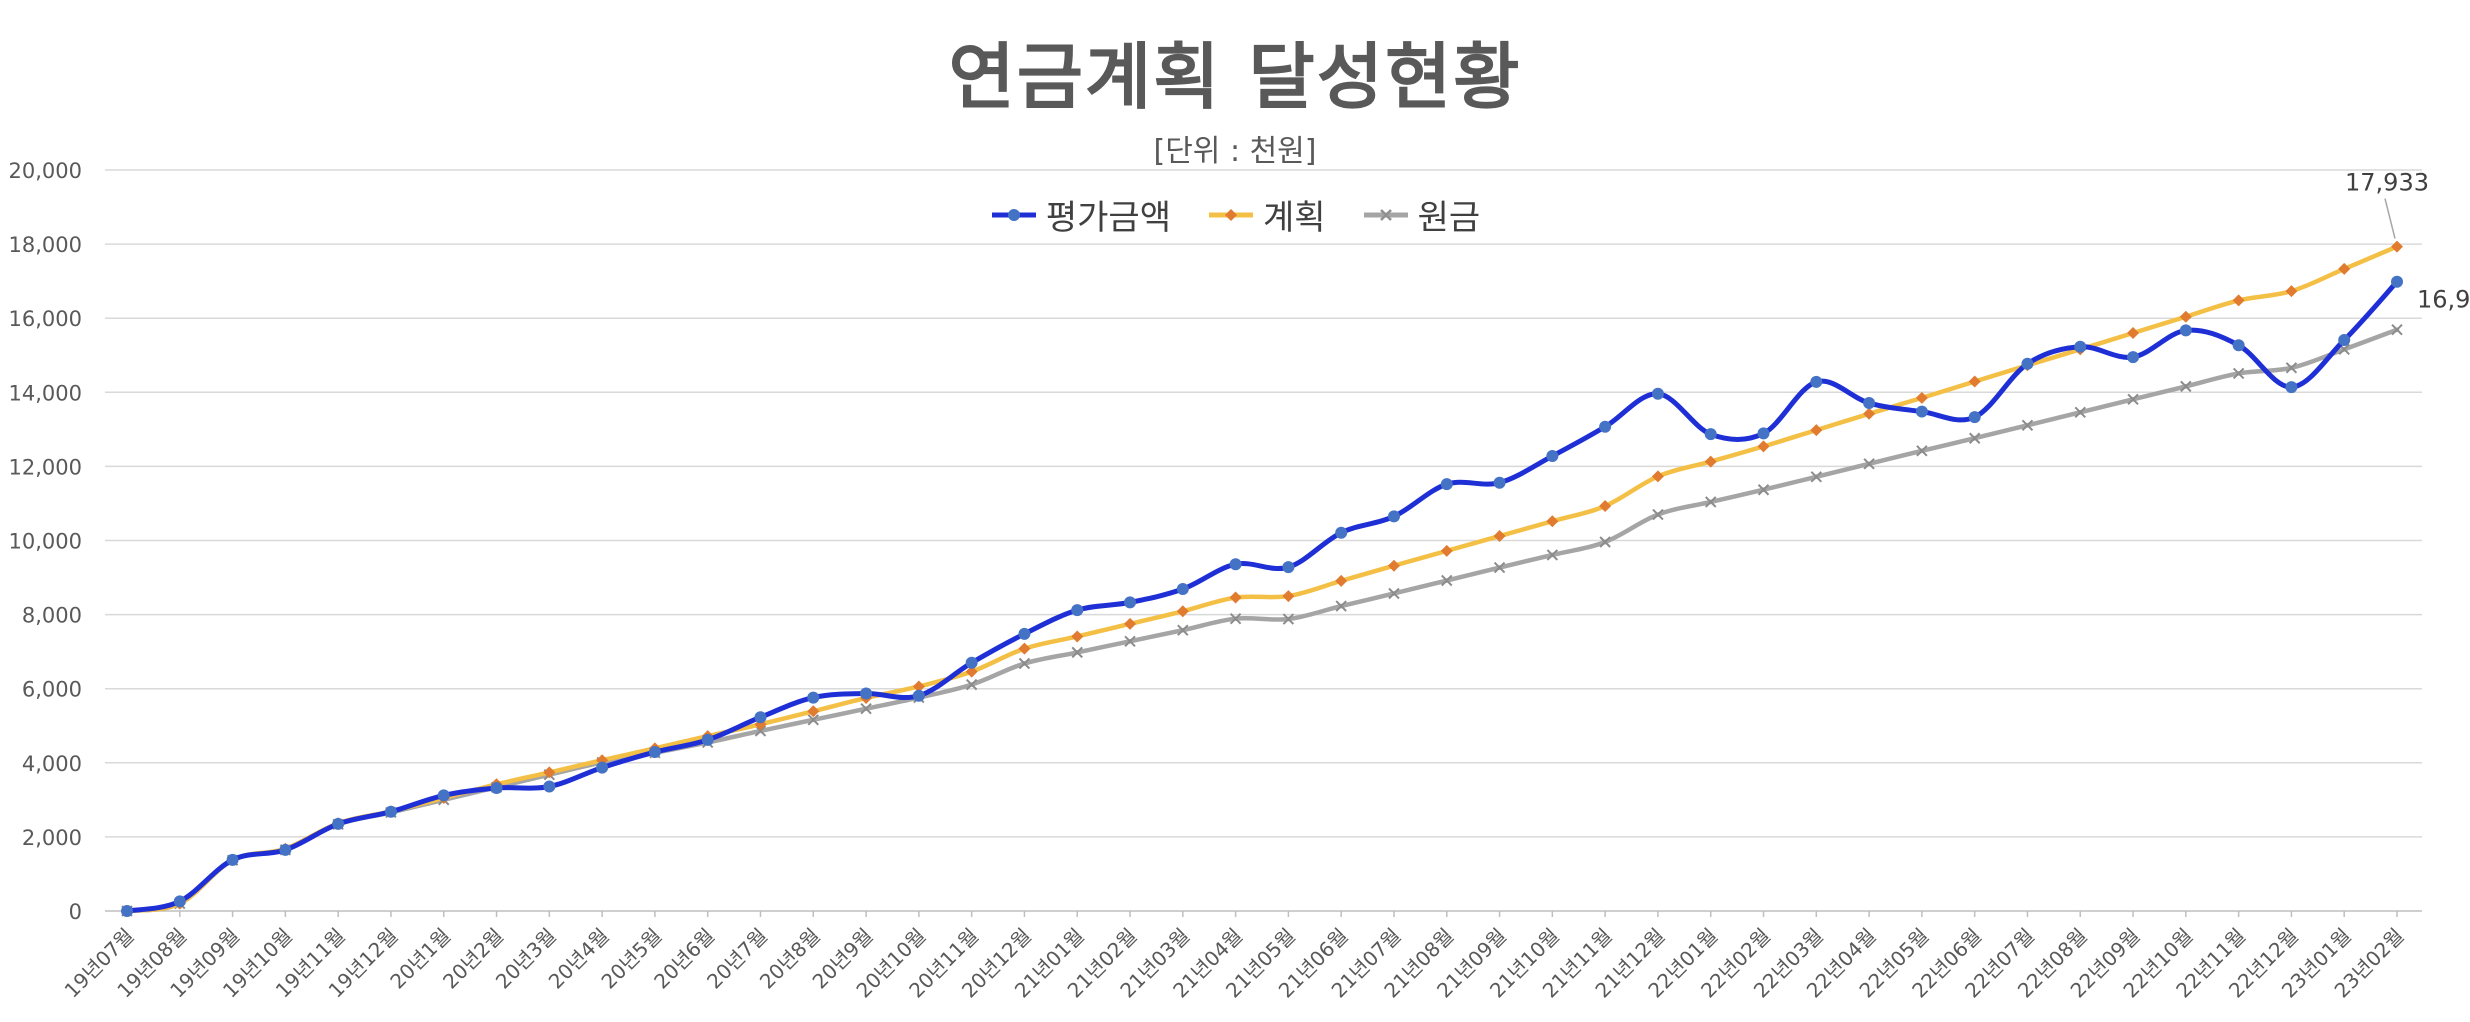 Image resolution: width=2470 pixels, height=1022 pixels. I want to click on legend-item-principal: 원금, so click(1421, 214).